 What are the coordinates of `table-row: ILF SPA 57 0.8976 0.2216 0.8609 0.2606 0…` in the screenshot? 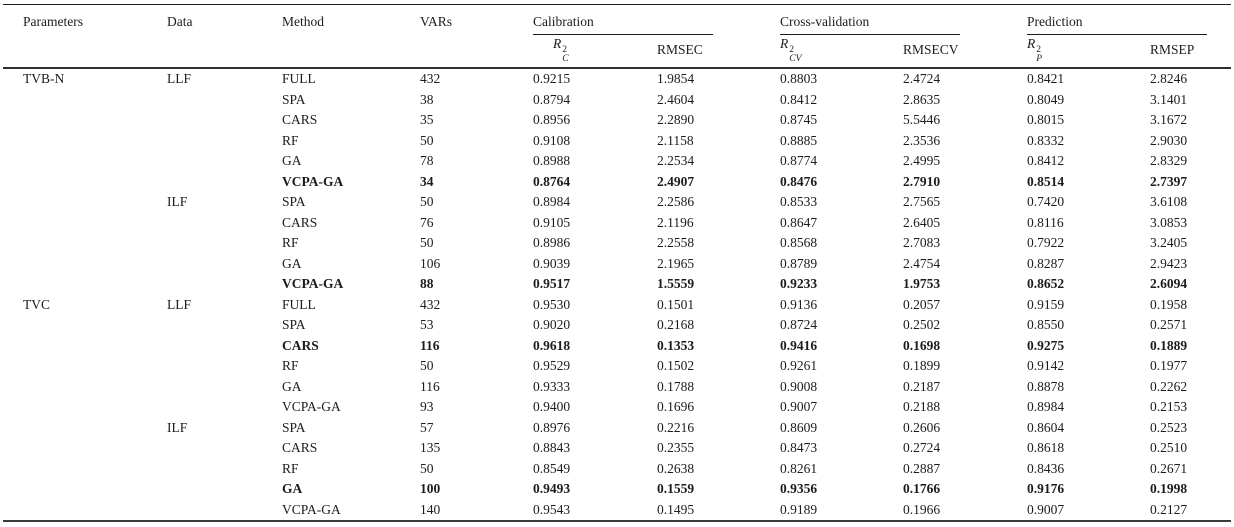 It's located at (617, 428).